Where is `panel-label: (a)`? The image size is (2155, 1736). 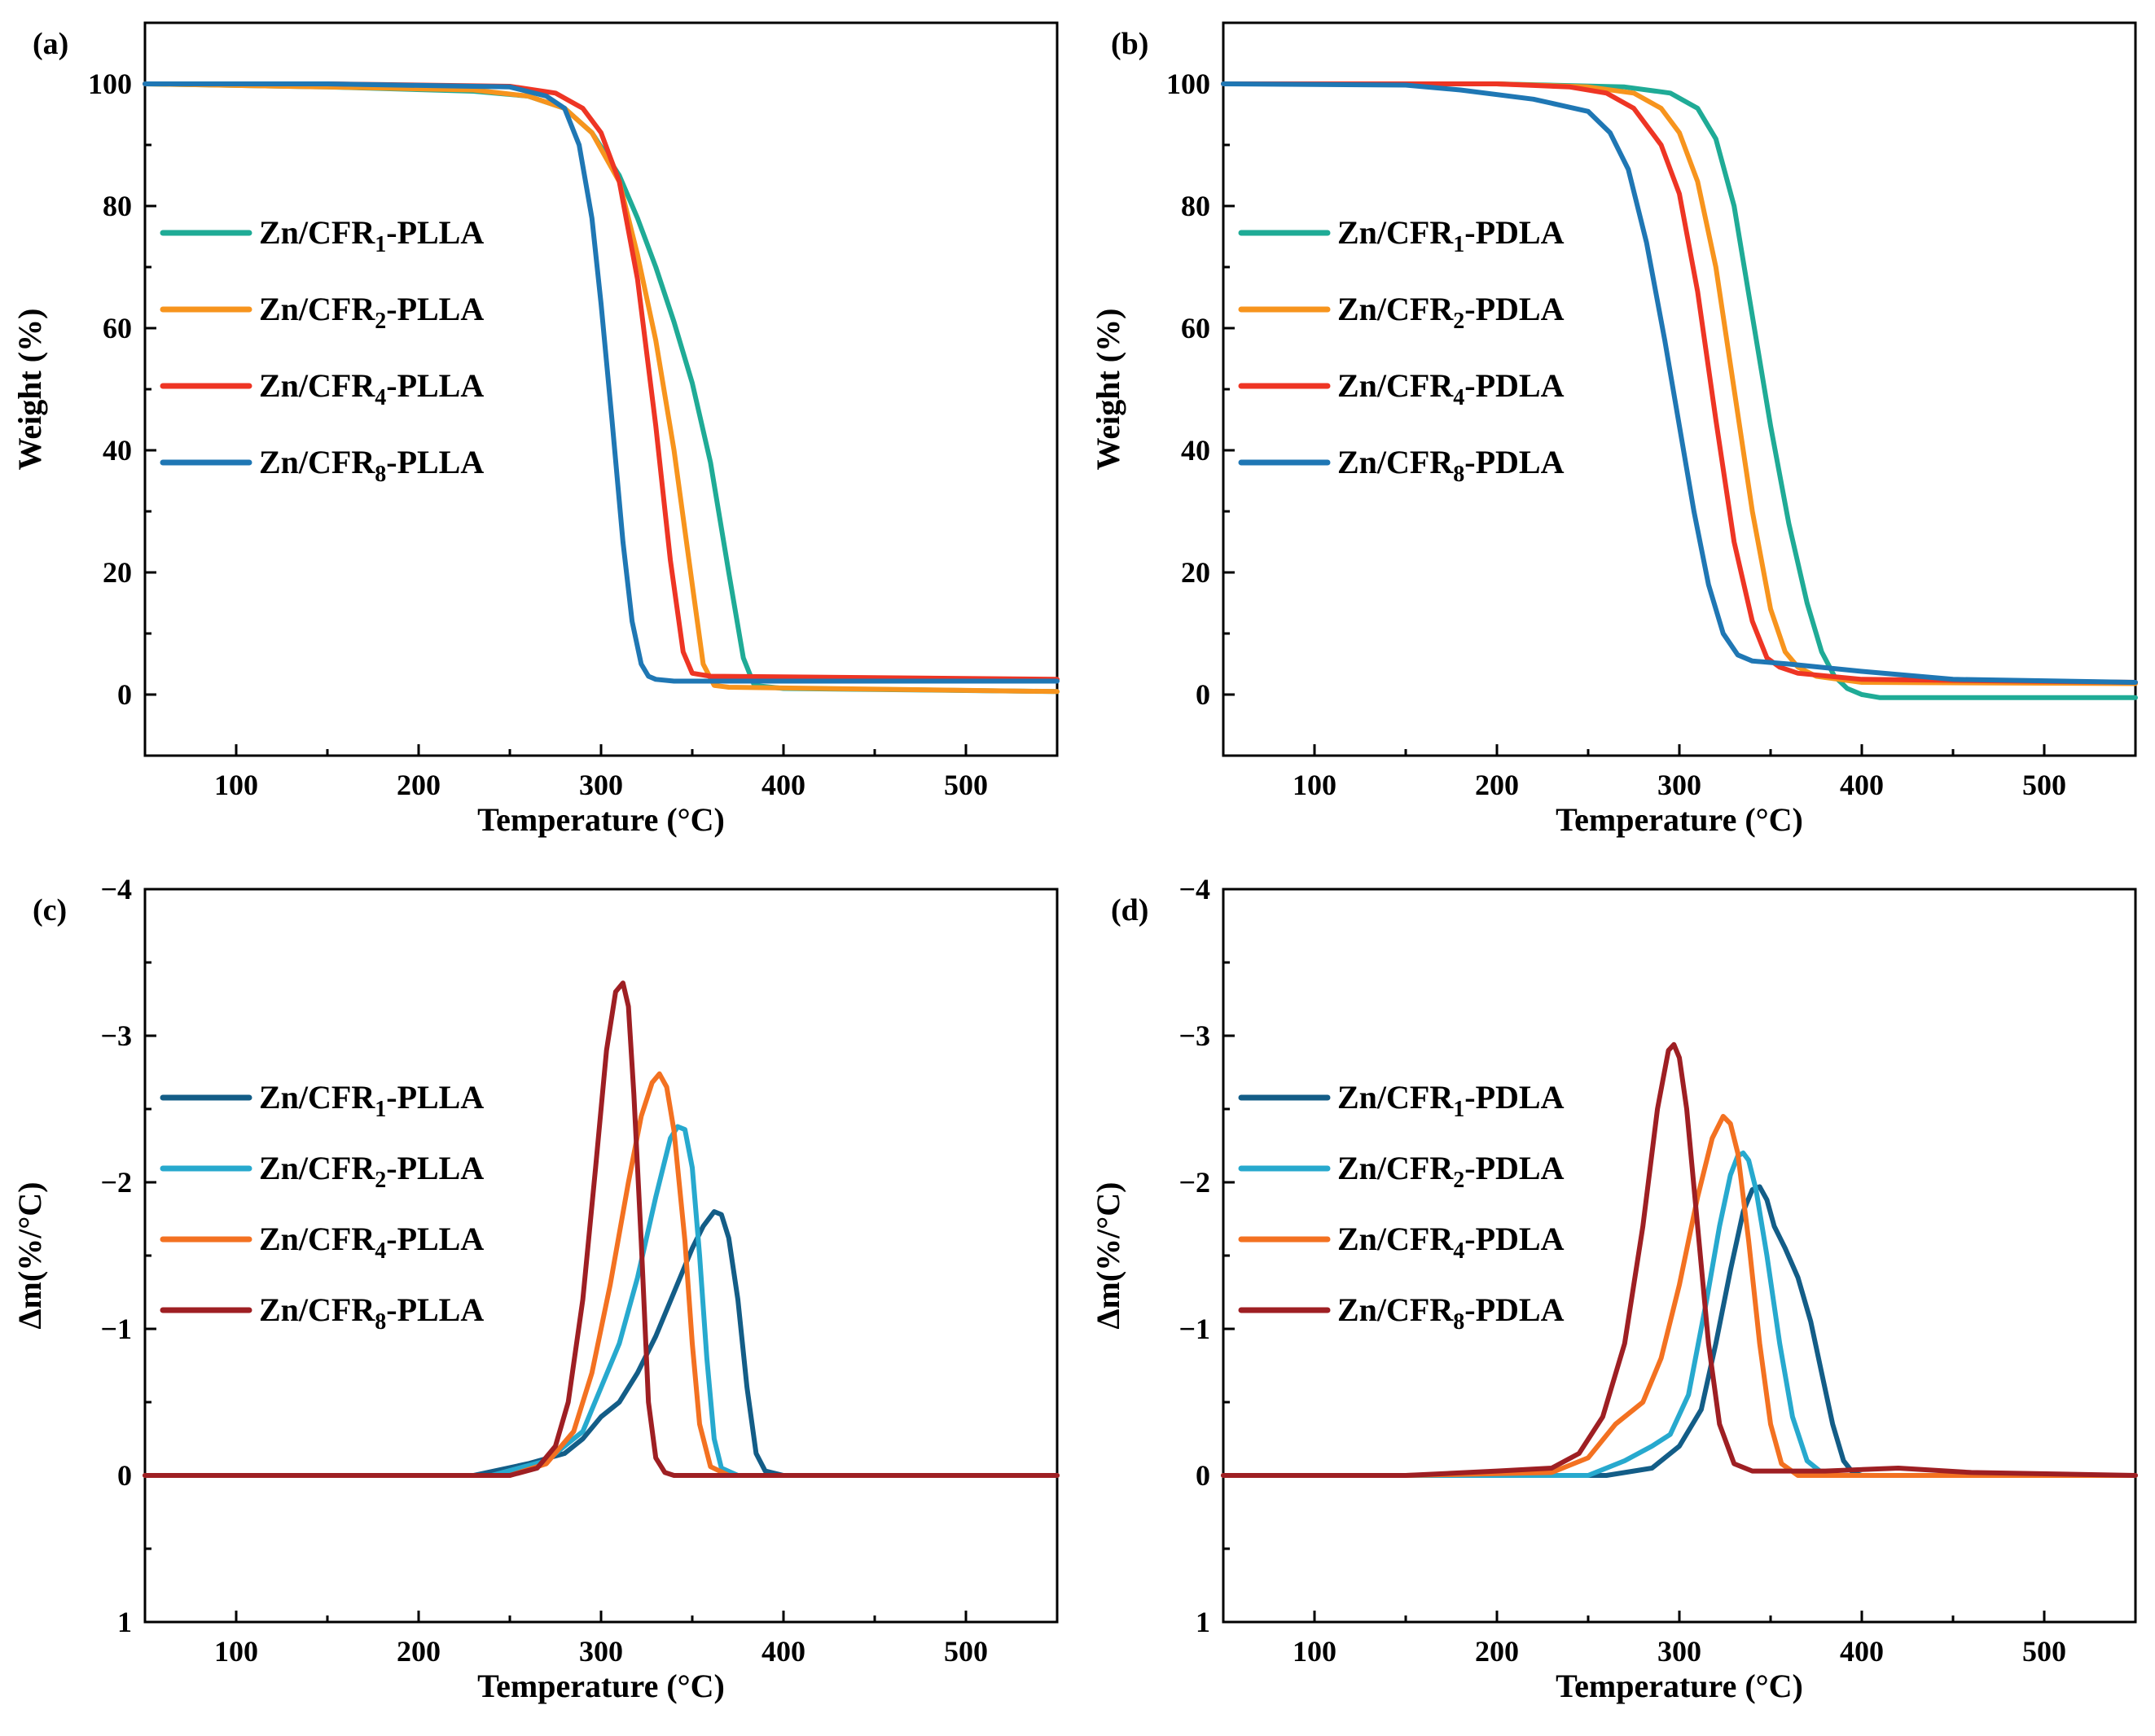
panel-label: (a) is located at coordinates (50, 44).